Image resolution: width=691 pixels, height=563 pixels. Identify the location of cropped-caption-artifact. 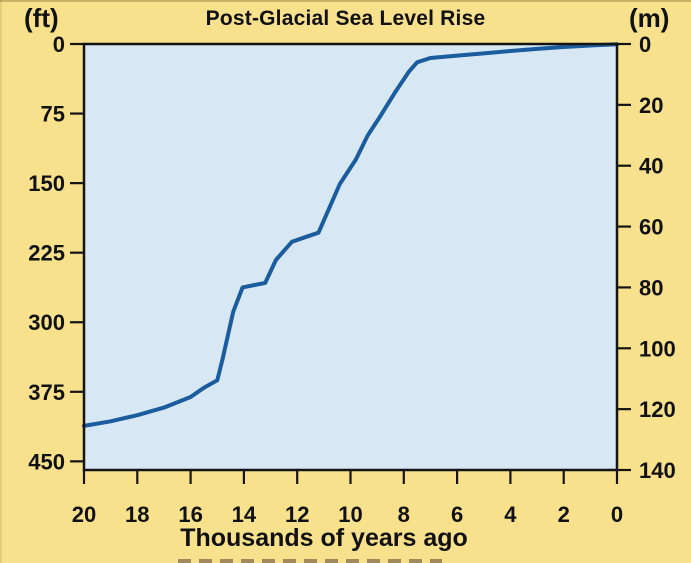
(310, 561).